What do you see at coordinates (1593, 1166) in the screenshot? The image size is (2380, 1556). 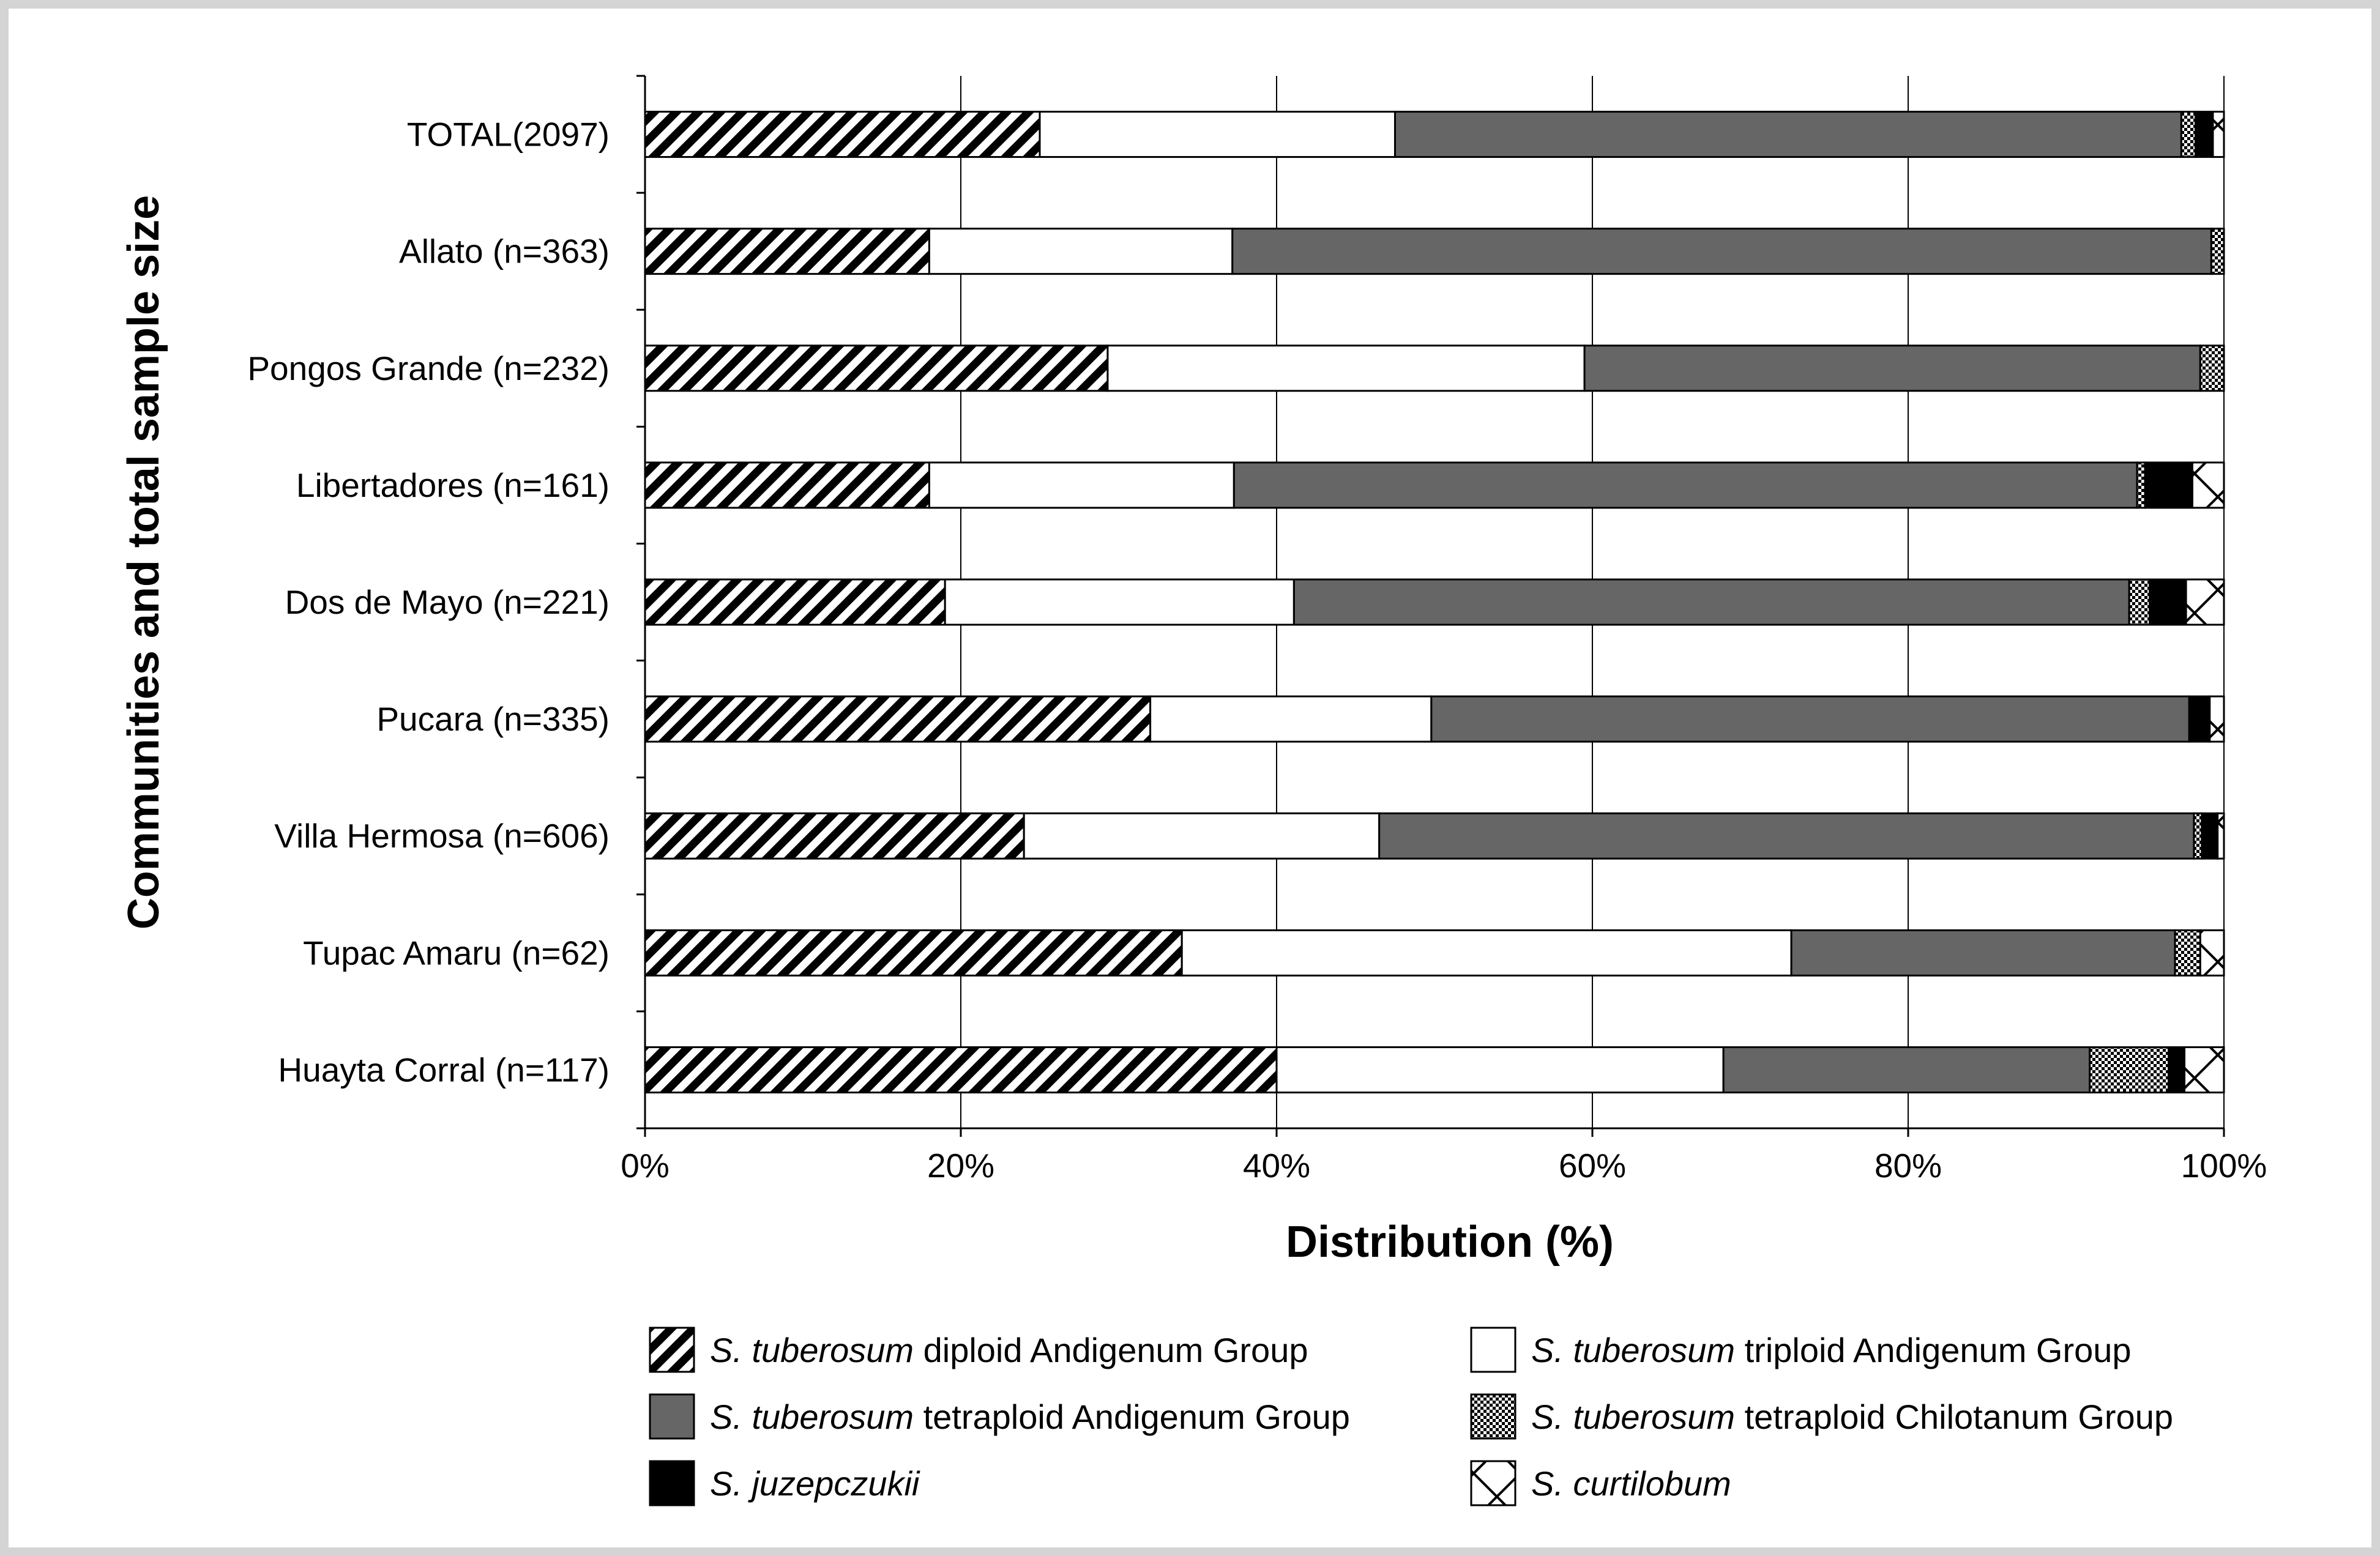 I see `x-tick-label: 60%` at bounding box center [1593, 1166].